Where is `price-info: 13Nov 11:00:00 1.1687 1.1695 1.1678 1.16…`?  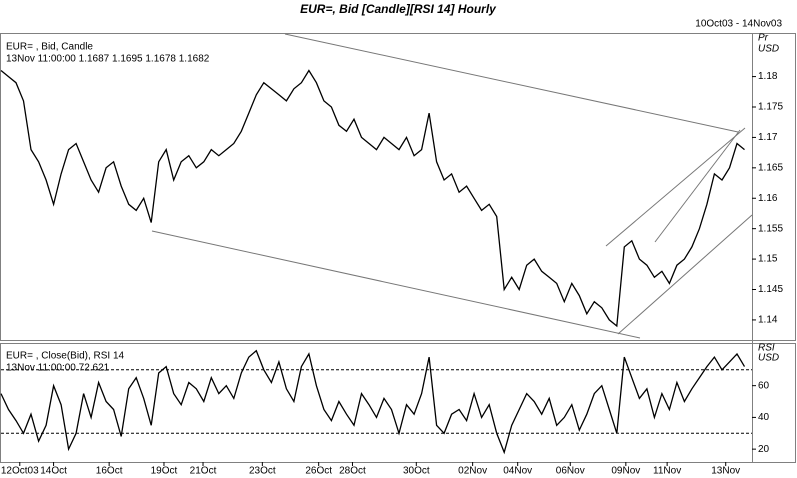 price-info: 13Nov 11:00:00 1.1687 1.1695 1.1678 1.16… is located at coordinates (108, 59).